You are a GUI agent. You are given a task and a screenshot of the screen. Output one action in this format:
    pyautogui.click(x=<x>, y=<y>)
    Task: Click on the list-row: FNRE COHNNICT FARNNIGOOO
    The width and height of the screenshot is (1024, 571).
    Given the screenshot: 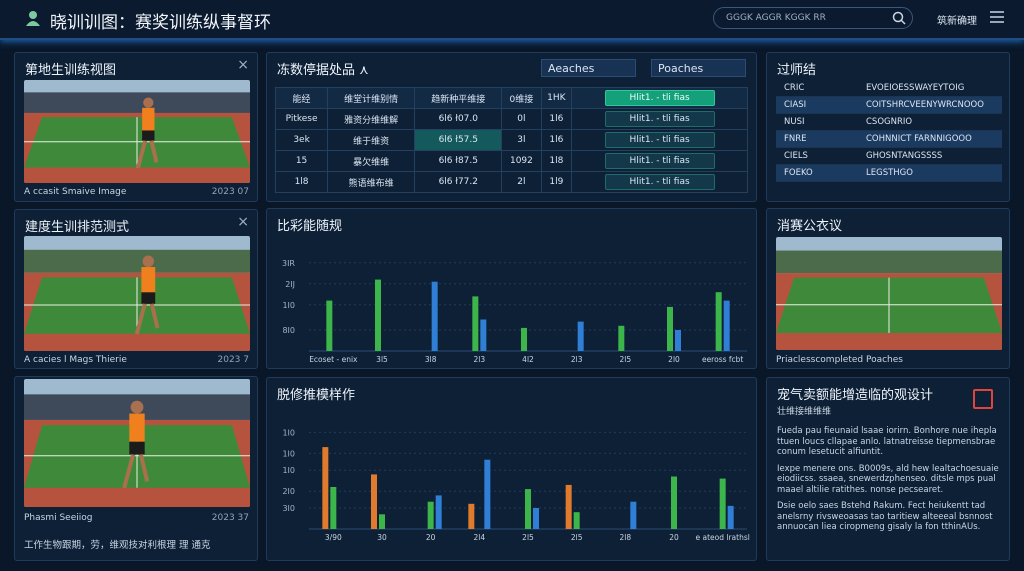 What is the action you would take?
    pyautogui.click(x=889, y=139)
    